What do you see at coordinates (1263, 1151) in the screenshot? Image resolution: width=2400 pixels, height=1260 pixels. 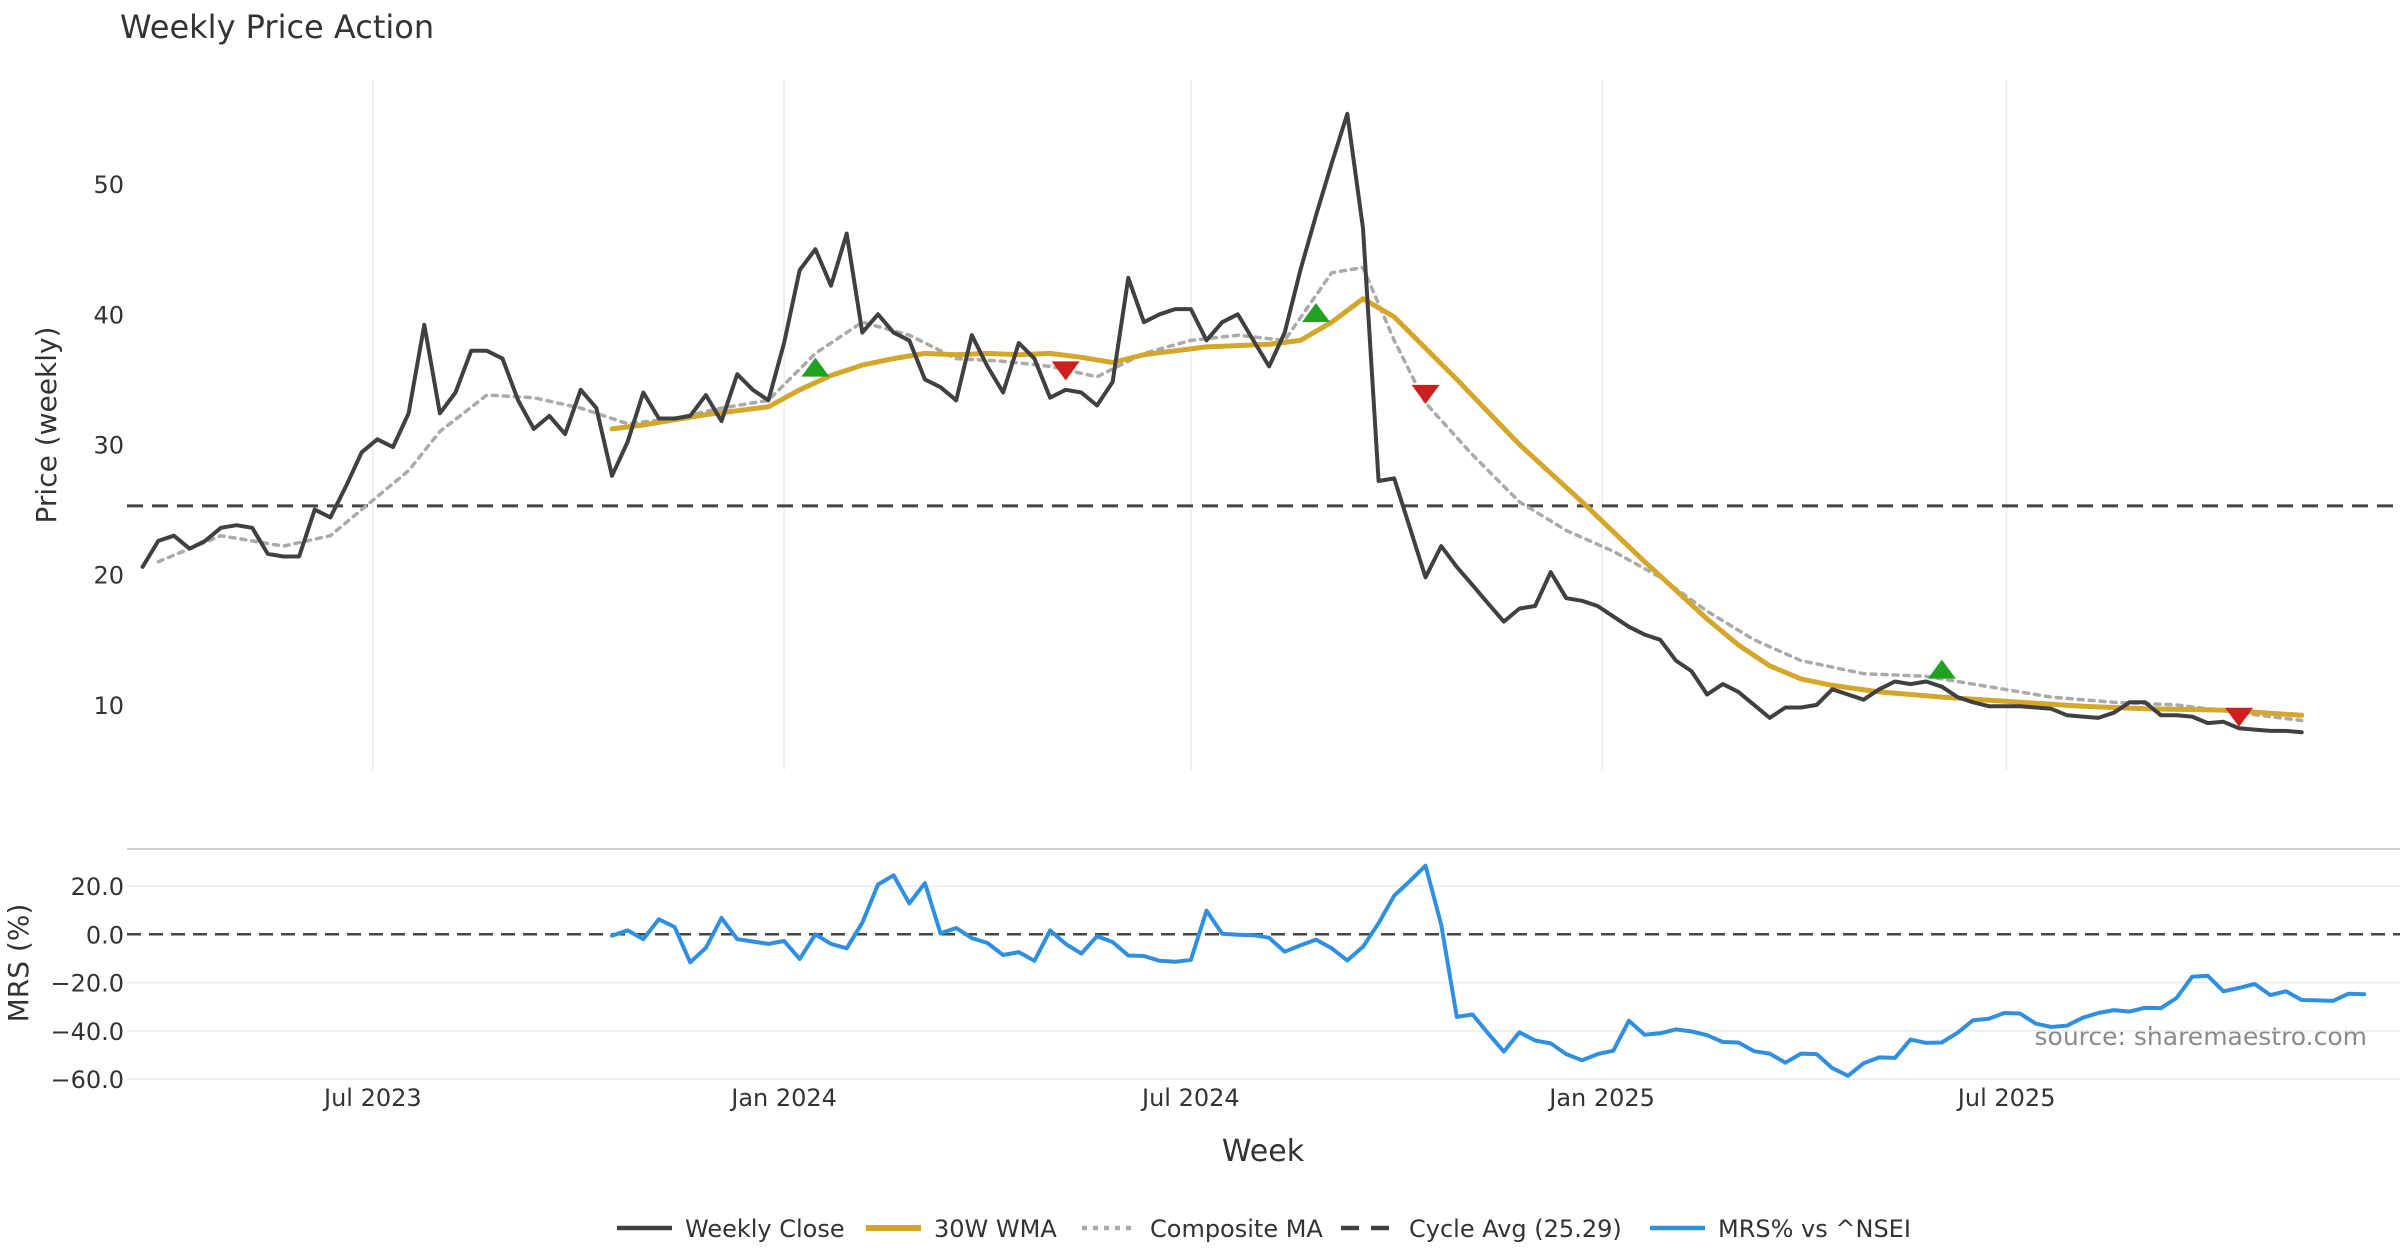 I see `x-axis-label: Week` at bounding box center [1263, 1151].